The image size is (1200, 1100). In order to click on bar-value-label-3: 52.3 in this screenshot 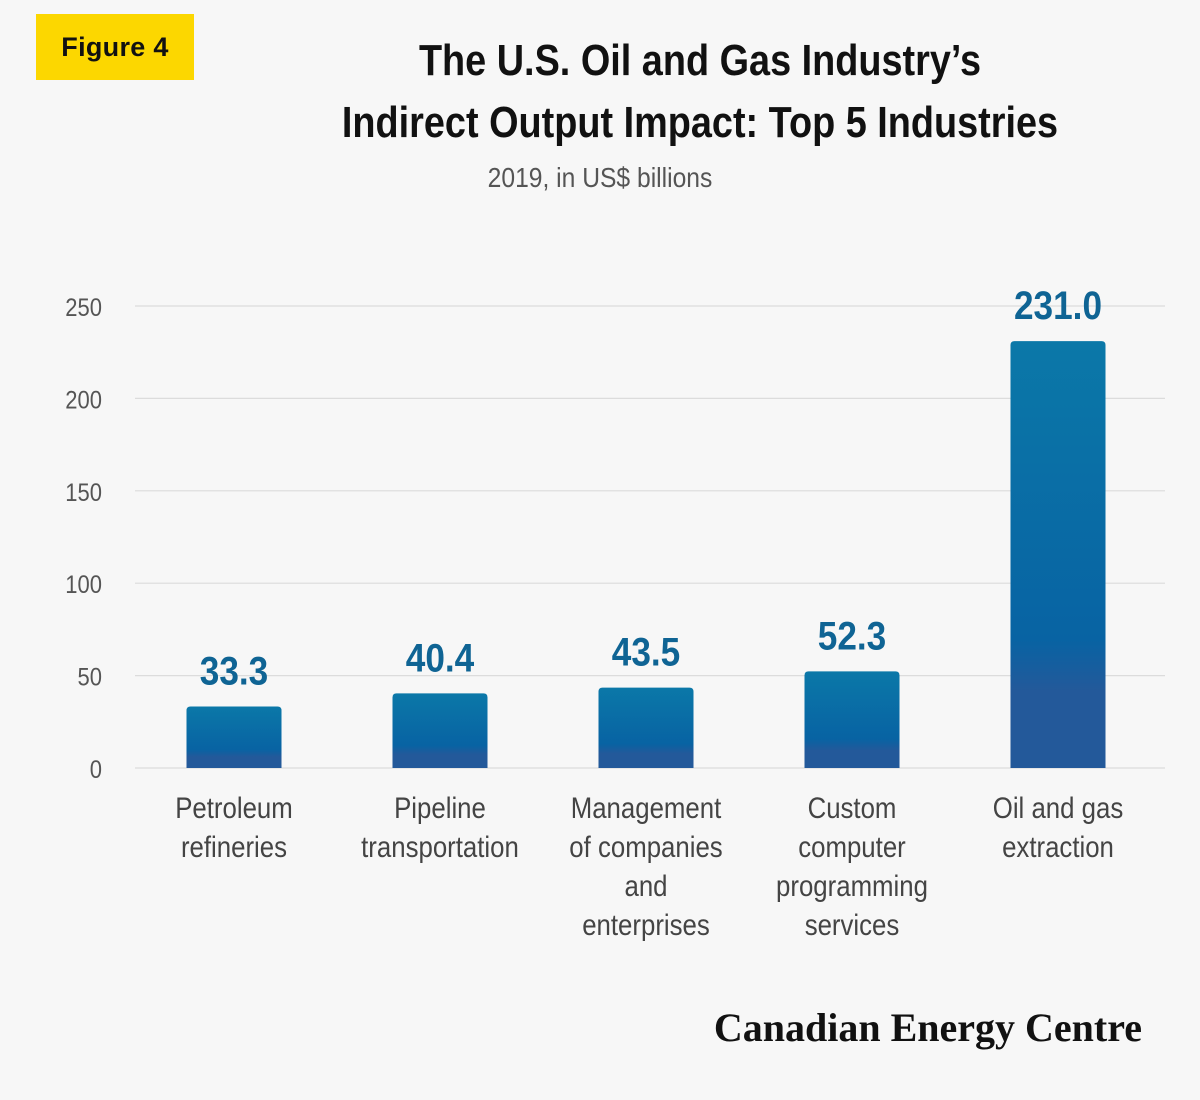, I will do `click(852, 635)`.